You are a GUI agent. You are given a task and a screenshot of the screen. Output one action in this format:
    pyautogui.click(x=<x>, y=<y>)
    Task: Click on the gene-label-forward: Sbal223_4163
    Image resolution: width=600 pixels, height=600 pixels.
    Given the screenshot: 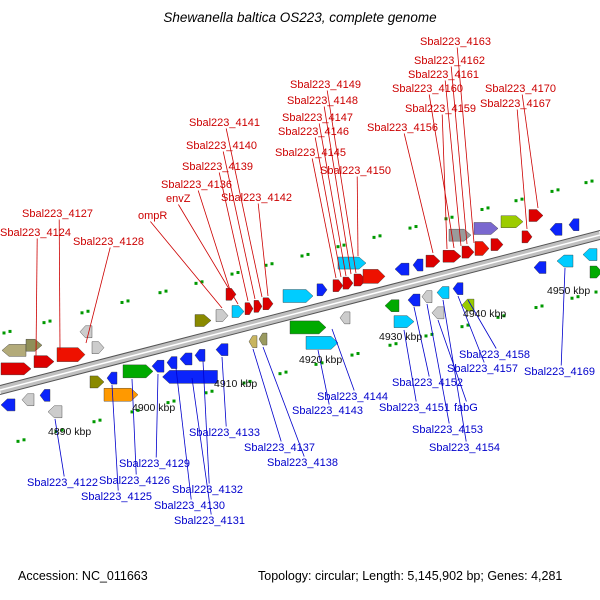 What is the action you would take?
    pyautogui.click(x=455, y=42)
    